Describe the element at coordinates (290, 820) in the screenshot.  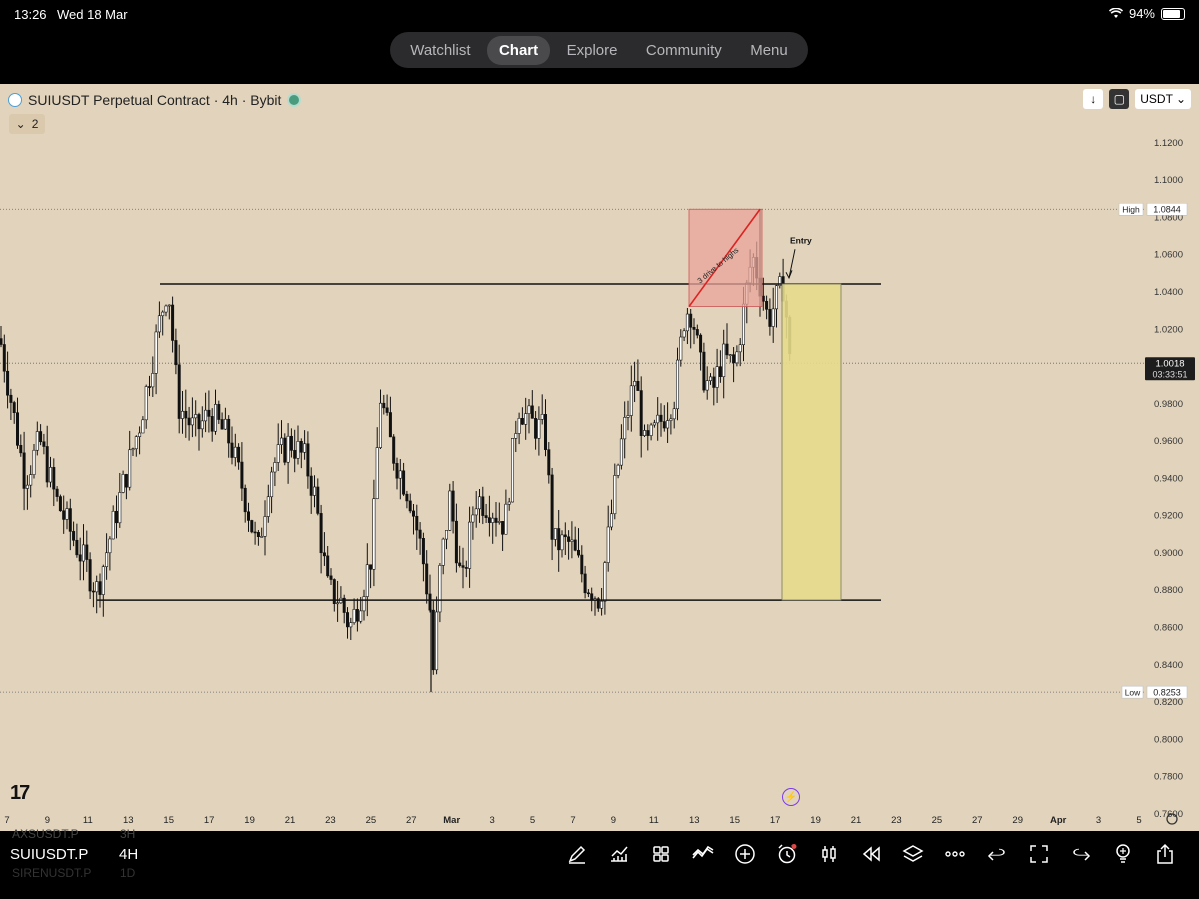
I see `date-tick-label: 21` at that location.